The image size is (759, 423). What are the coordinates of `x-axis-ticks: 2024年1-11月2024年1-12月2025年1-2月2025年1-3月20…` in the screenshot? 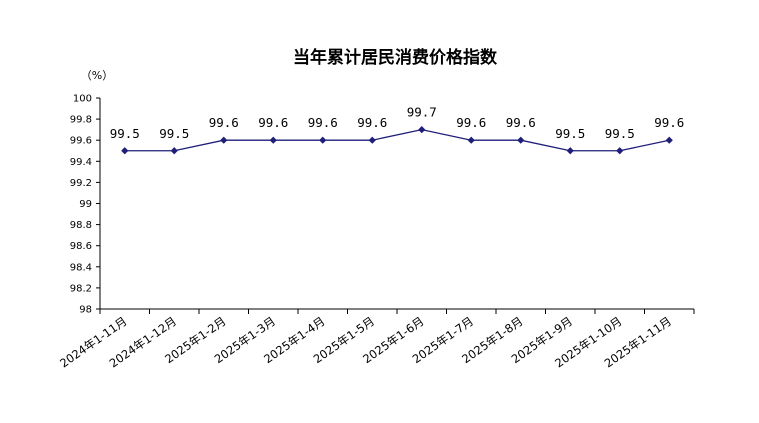 It's located at (376, 339).